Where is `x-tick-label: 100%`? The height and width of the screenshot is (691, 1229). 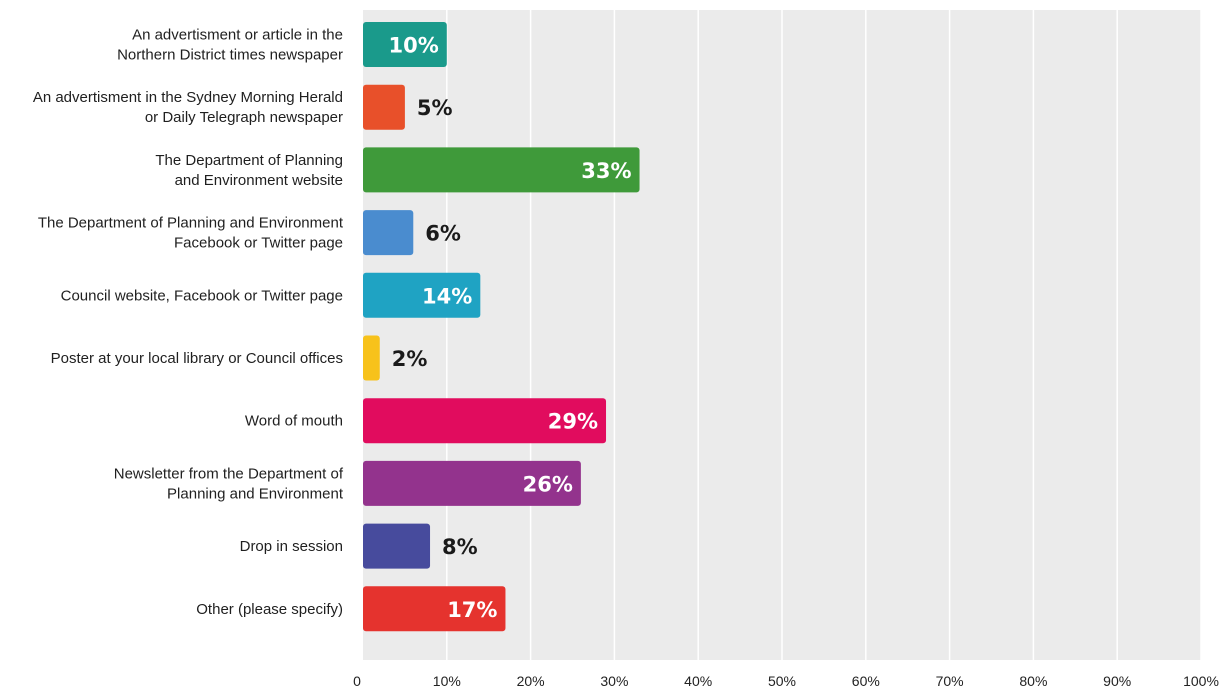 x-tick-label: 100% is located at coordinates (1201, 681).